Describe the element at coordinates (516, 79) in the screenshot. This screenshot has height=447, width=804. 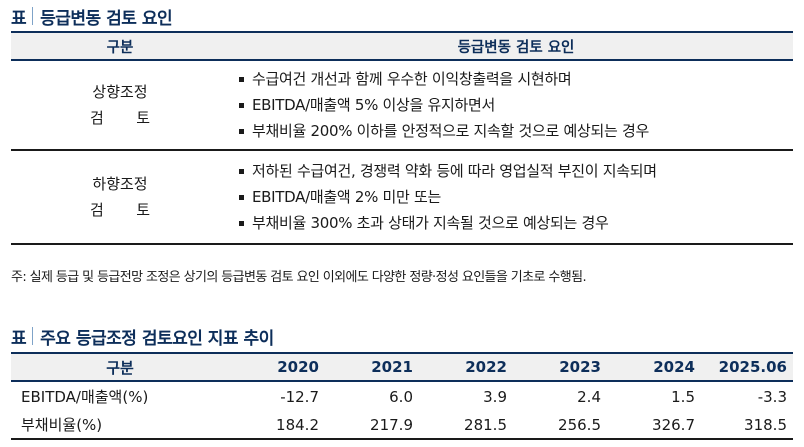
I see `list-item: 수급여건 개선과 함께 우수한 이익창출력을 시현하며` at that location.